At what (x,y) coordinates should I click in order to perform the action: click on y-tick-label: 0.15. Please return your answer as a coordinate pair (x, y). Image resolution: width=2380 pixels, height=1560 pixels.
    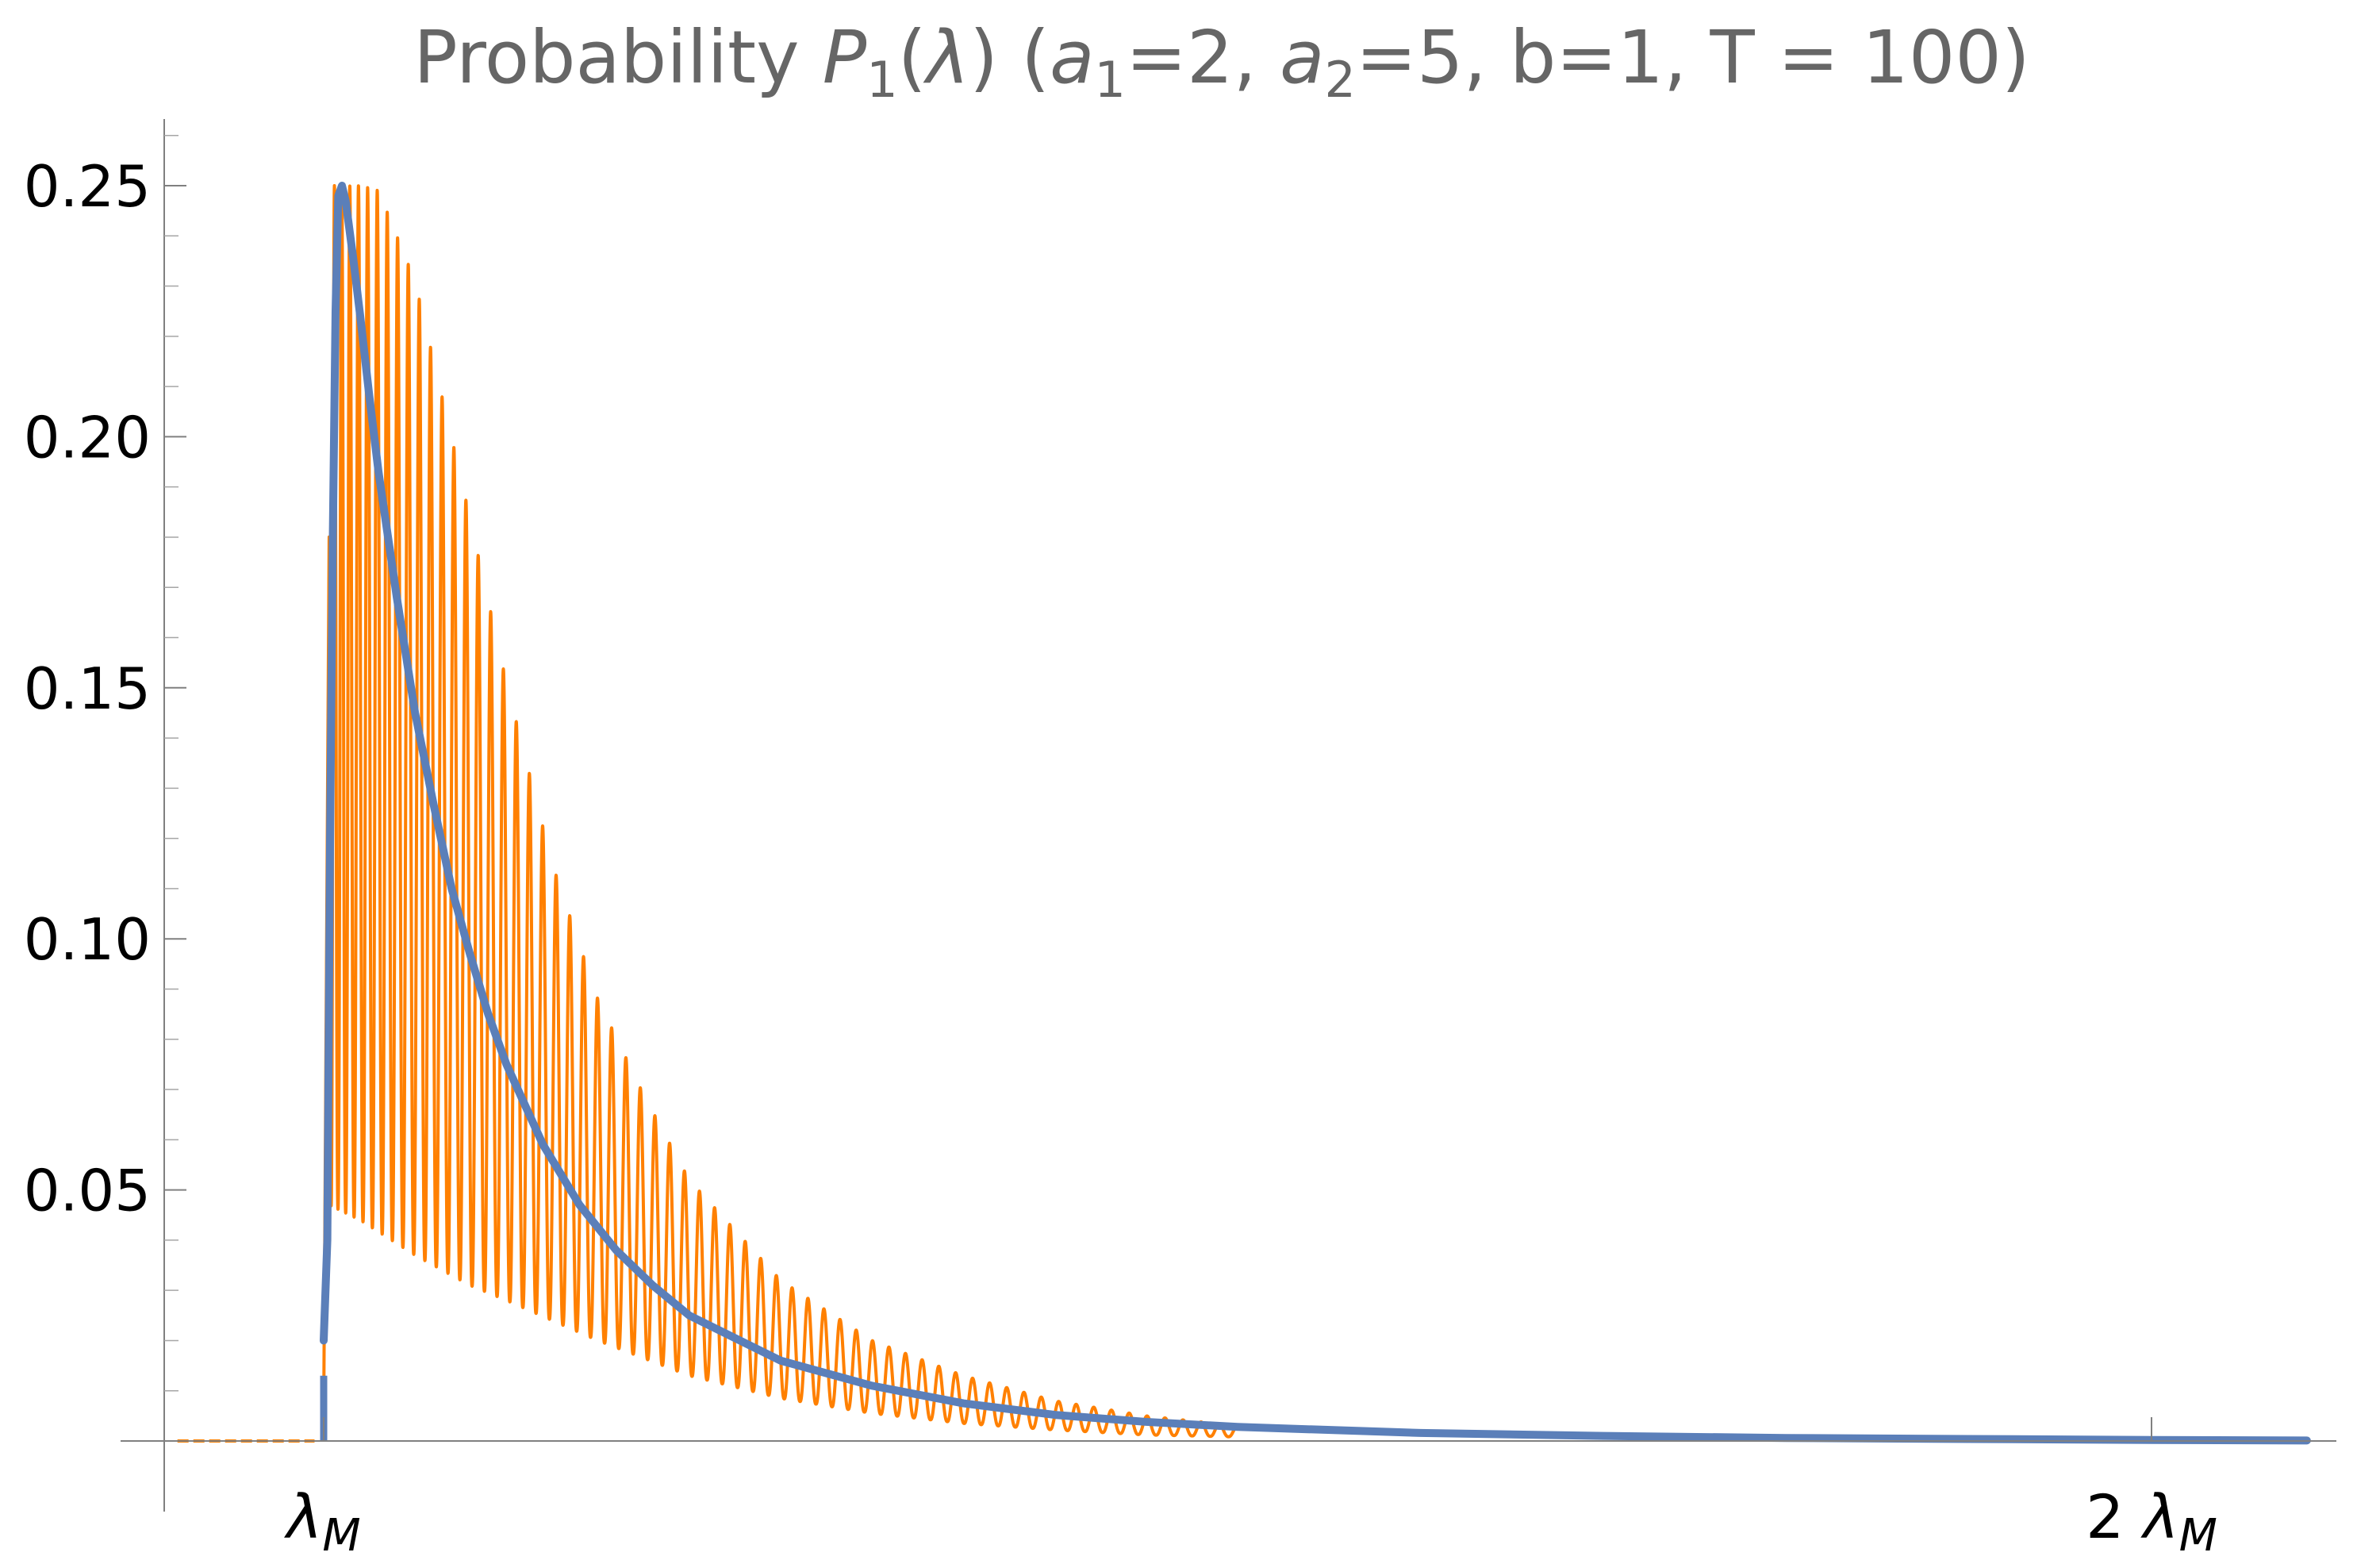
    Looking at the image, I should click on (87, 688).